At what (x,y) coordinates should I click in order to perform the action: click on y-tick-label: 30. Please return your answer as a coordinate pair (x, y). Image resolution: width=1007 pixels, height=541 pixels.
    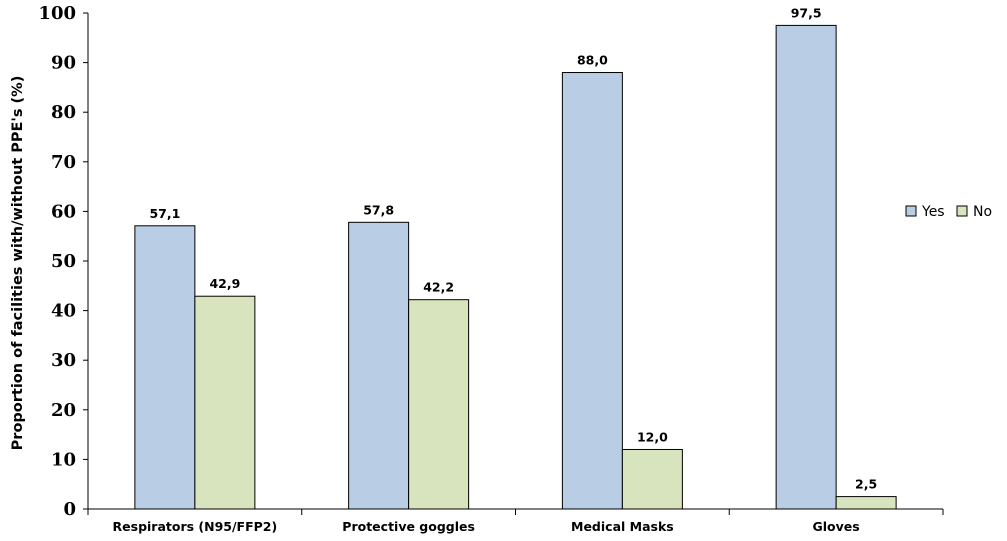
    Looking at the image, I should click on (63, 360).